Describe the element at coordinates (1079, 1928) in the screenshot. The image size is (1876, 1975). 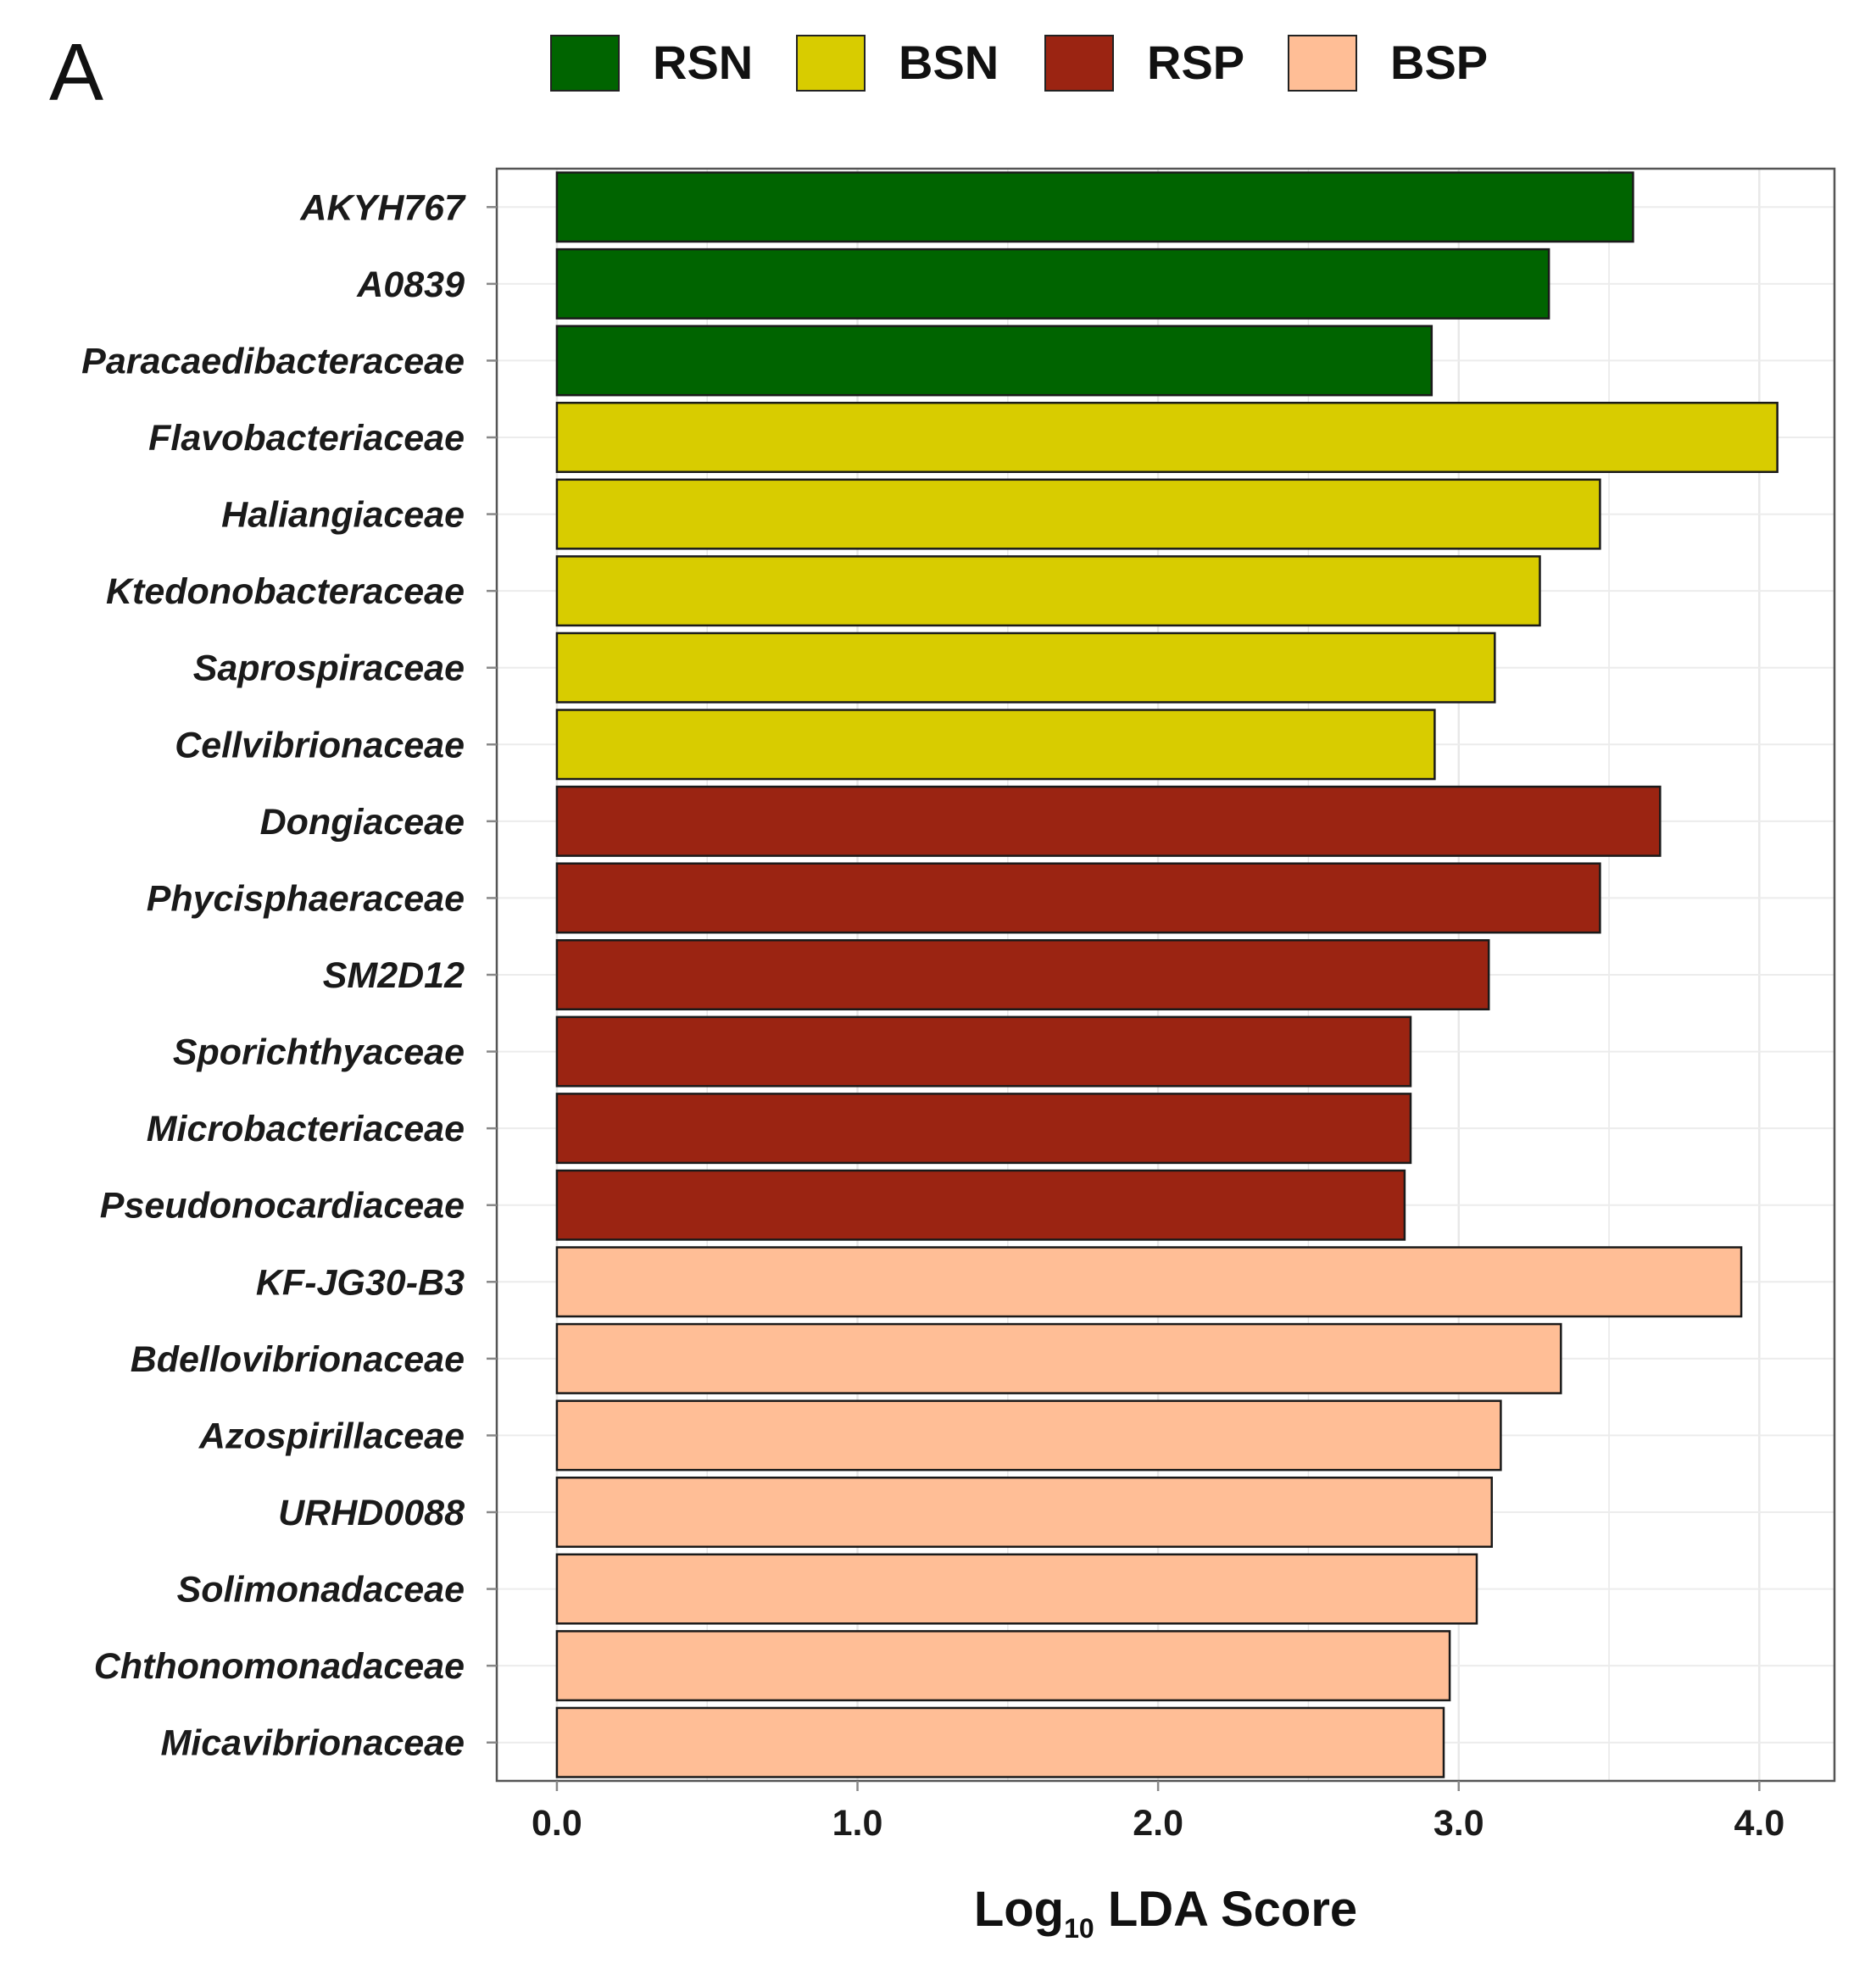
I see `x-axis-title-subscript: 10` at that location.